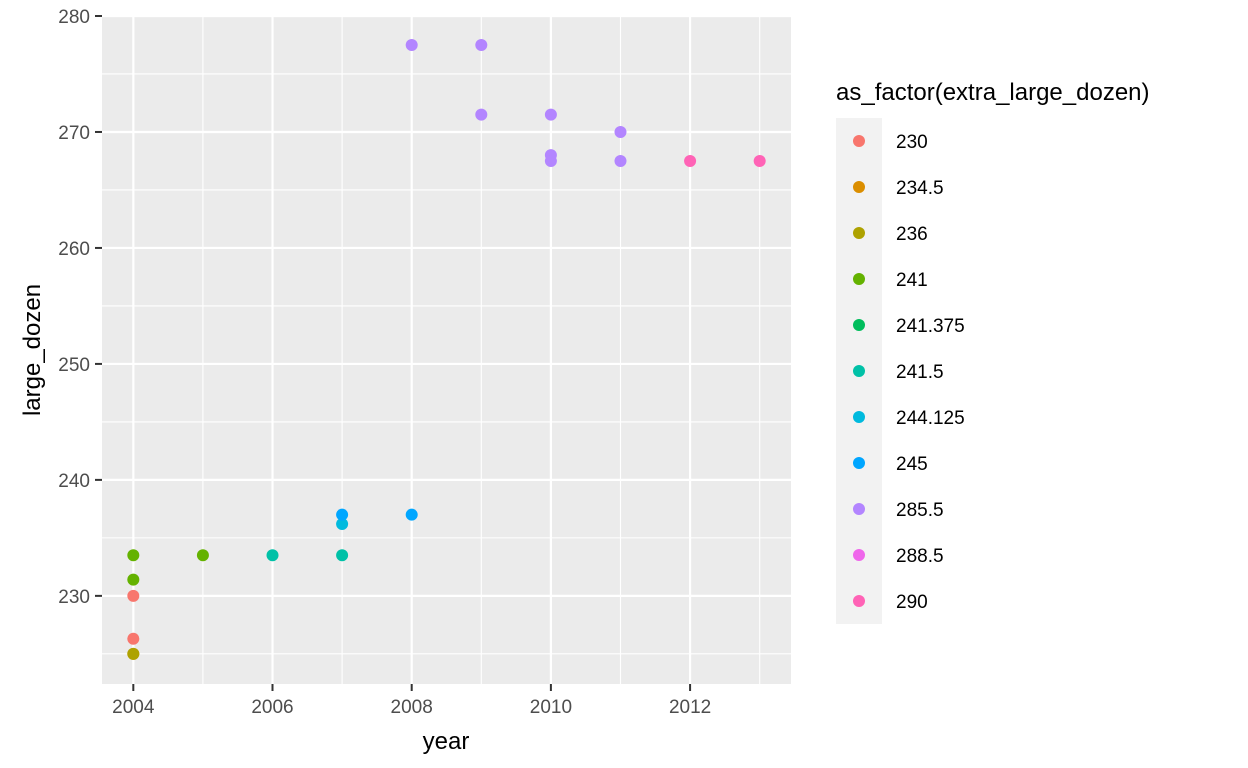 Image resolution: width=1248 pixels, height=768 pixels. Describe the element at coordinates (890, 602) in the screenshot. I see `legend-item: 290` at that location.